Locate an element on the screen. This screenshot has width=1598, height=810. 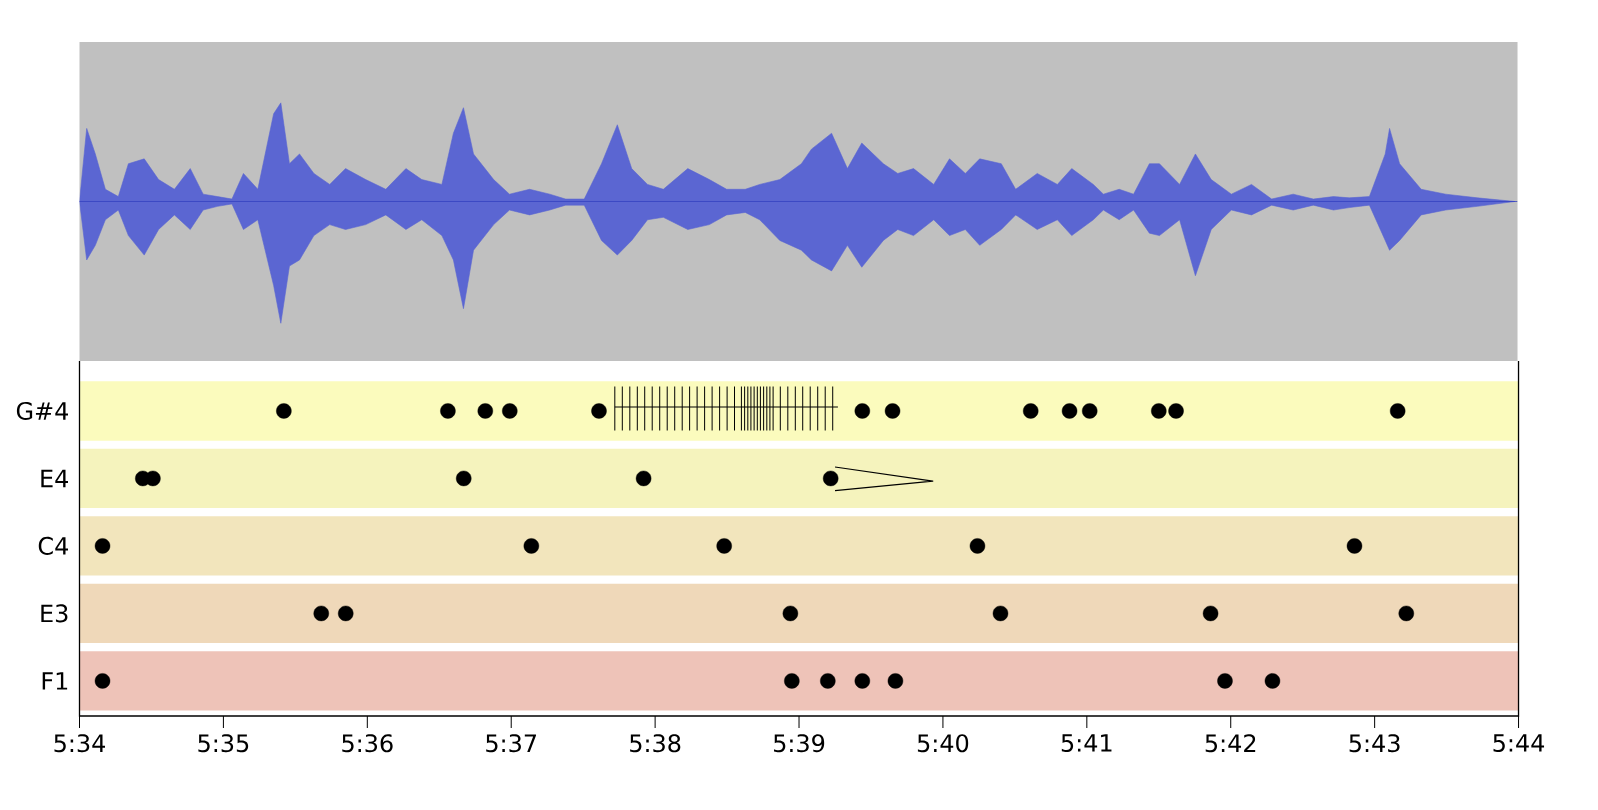
x-tick-label: 5:34 is located at coordinates (79, 743).